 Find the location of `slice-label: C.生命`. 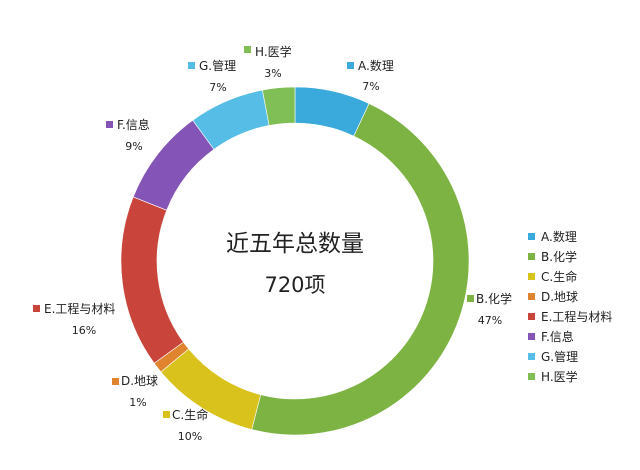

slice-label: C.生命 is located at coordinates (190, 414).